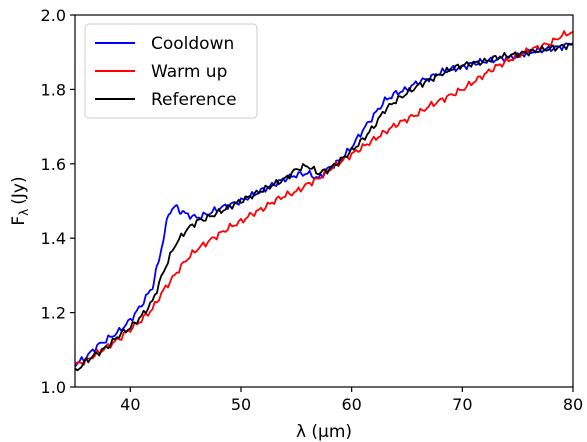 The height and width of the screenshot is (442, 587). I want to click on x-tick-label: 50, so click(241, 404).